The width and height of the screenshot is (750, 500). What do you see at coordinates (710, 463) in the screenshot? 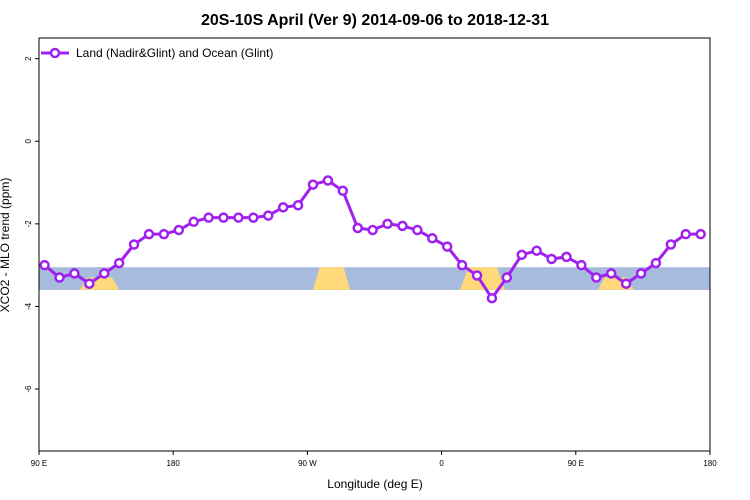
I see `x-tick-label-5: 180` at bounding box center [710, 463].